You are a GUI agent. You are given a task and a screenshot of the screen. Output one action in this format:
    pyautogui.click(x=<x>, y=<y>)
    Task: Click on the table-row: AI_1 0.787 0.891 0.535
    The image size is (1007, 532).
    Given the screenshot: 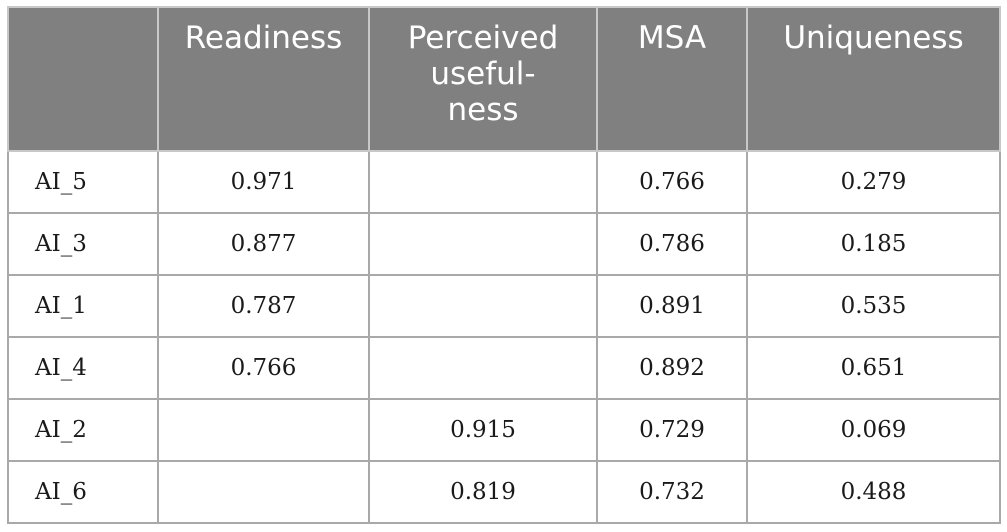 What is the action you would take?
    pyautogui.click(x=504, y=306)
    